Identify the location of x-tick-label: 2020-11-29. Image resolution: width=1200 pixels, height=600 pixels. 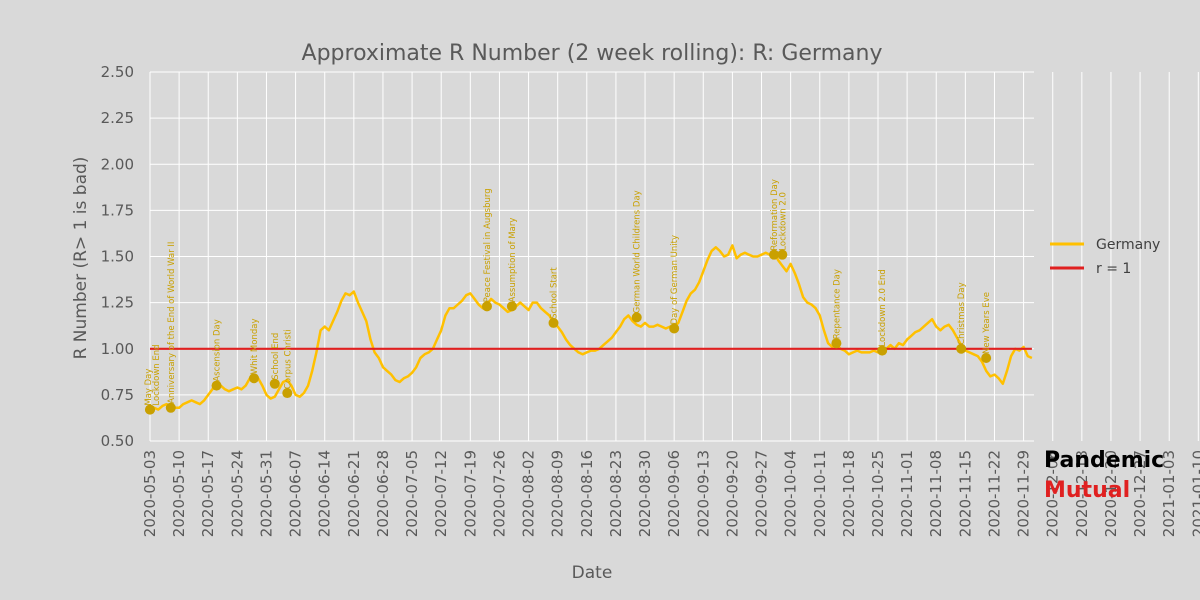
(1024, 493).